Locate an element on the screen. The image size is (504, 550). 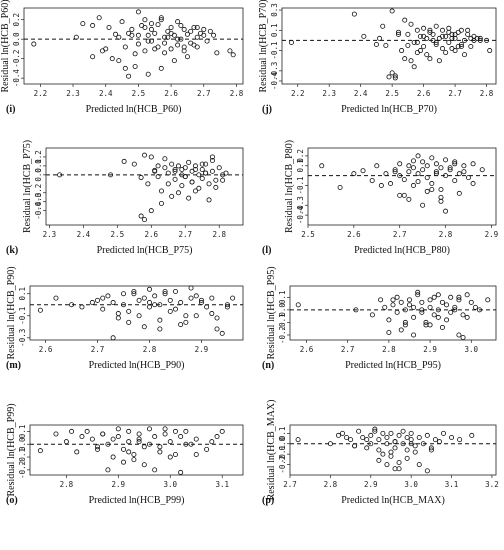
x-tick-label: 3.2 is located at coordinates (492, 484).